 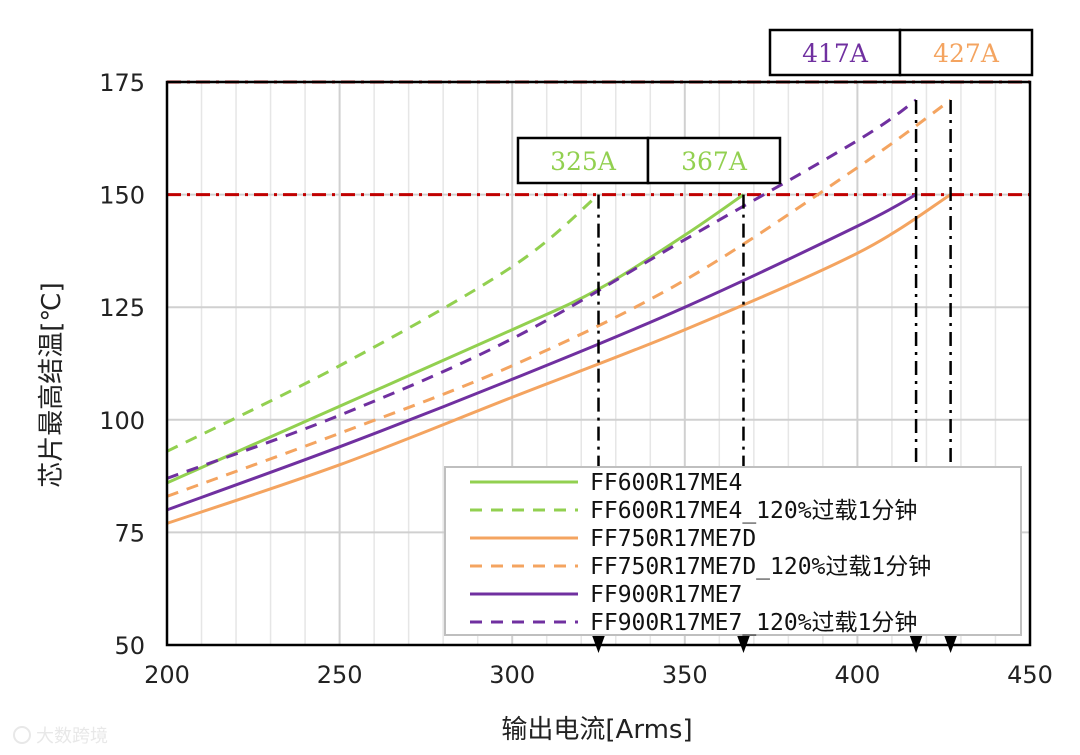 I want to click on legend-label-0: FF600R17ME4, so click(x=666, y=483).